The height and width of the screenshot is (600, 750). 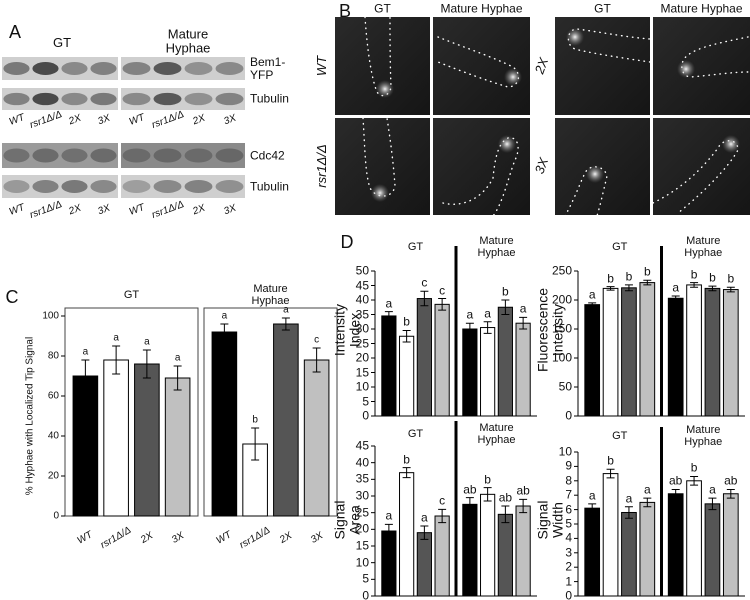 I want to click on micrograph-column-label: GT, so click(x=602, y=8).